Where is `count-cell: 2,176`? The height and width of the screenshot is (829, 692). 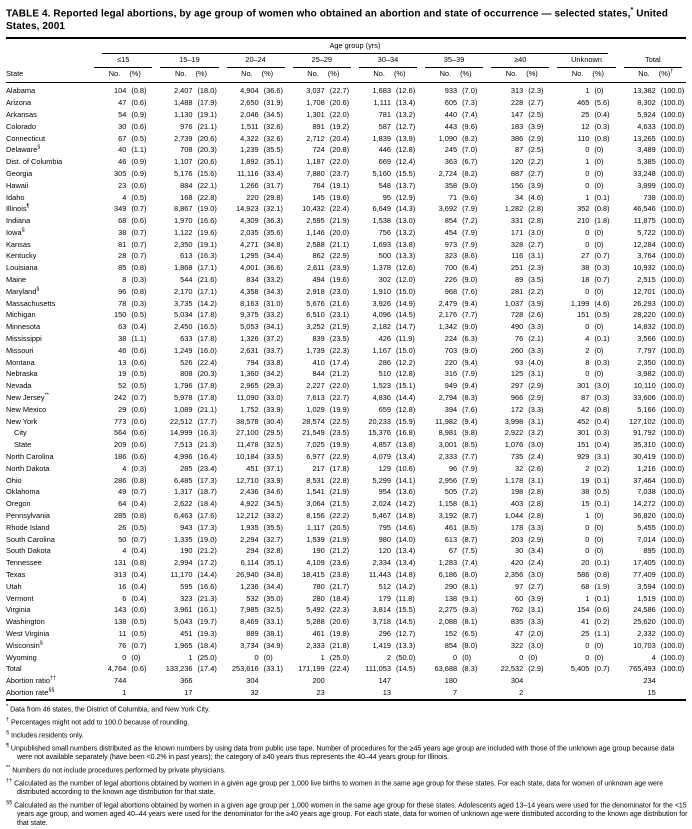 count-cell: 2,176 is located at coordinates (448, 315).